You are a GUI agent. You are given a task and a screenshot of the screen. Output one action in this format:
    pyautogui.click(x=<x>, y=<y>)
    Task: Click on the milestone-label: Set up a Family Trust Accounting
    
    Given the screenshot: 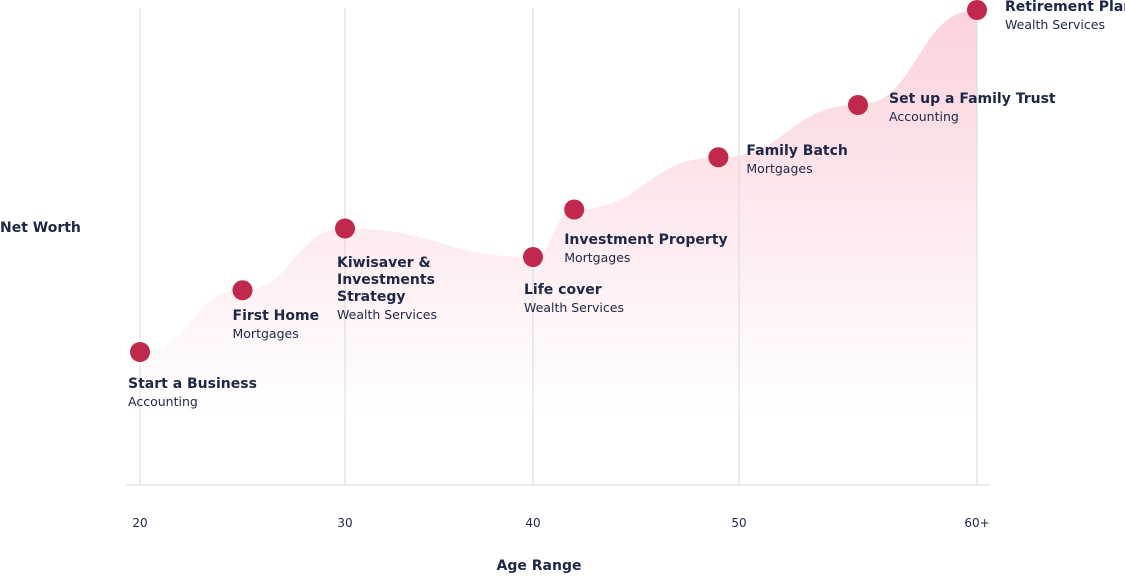 What is the action you would take?
    pyautogui.click(x=972, y=108)
    